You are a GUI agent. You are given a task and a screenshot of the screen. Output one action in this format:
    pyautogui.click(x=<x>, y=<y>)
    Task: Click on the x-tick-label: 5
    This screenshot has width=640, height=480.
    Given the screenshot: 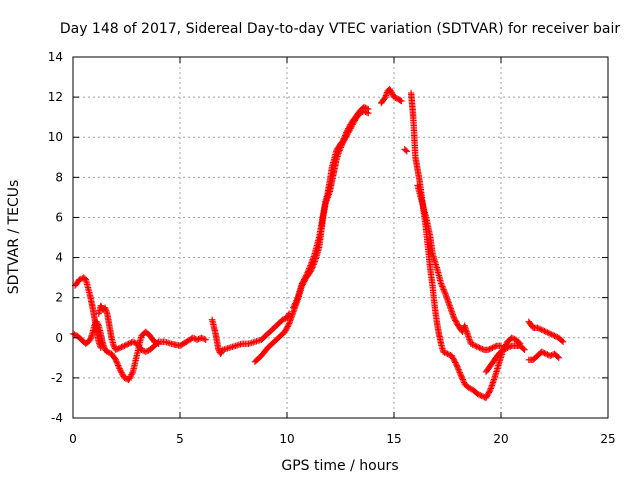 What is the action you would take?
    pyautogui.click(x=180, y=439)
    